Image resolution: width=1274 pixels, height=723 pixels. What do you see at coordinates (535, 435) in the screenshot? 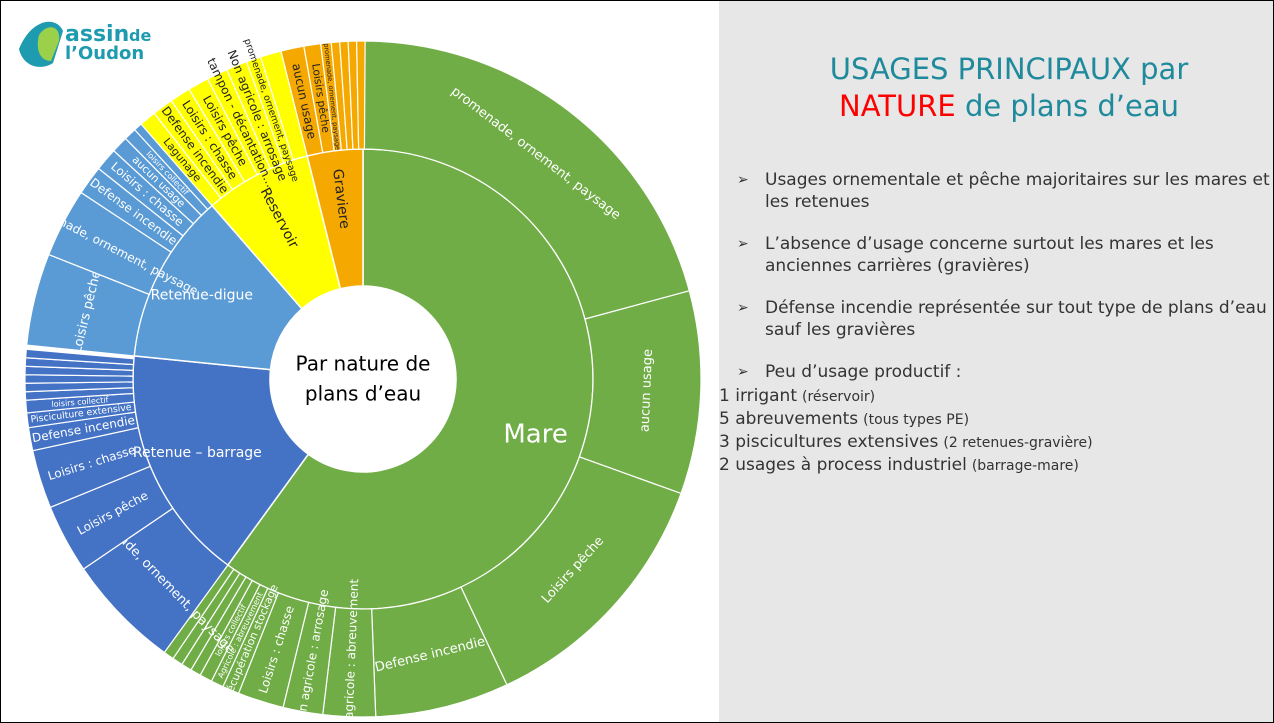
I see `inner-label: Mare` at bounding box center [535, 435].